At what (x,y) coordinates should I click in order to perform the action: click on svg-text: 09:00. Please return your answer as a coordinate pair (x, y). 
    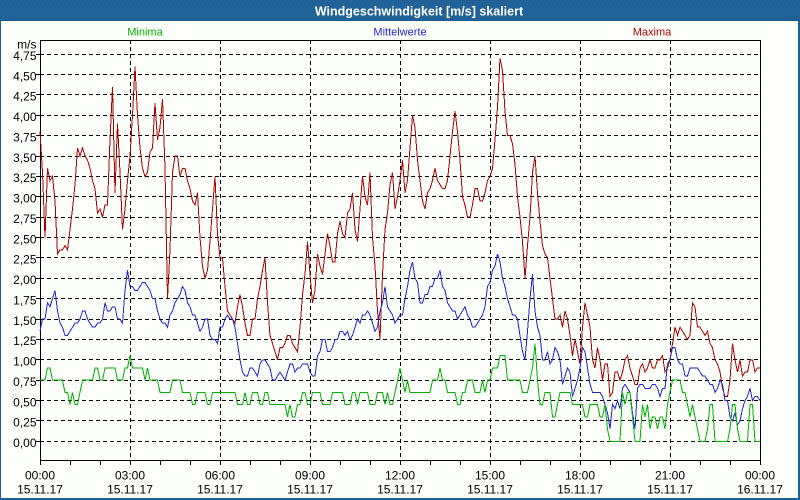
    Looking at the image, I should click on (310, 476).